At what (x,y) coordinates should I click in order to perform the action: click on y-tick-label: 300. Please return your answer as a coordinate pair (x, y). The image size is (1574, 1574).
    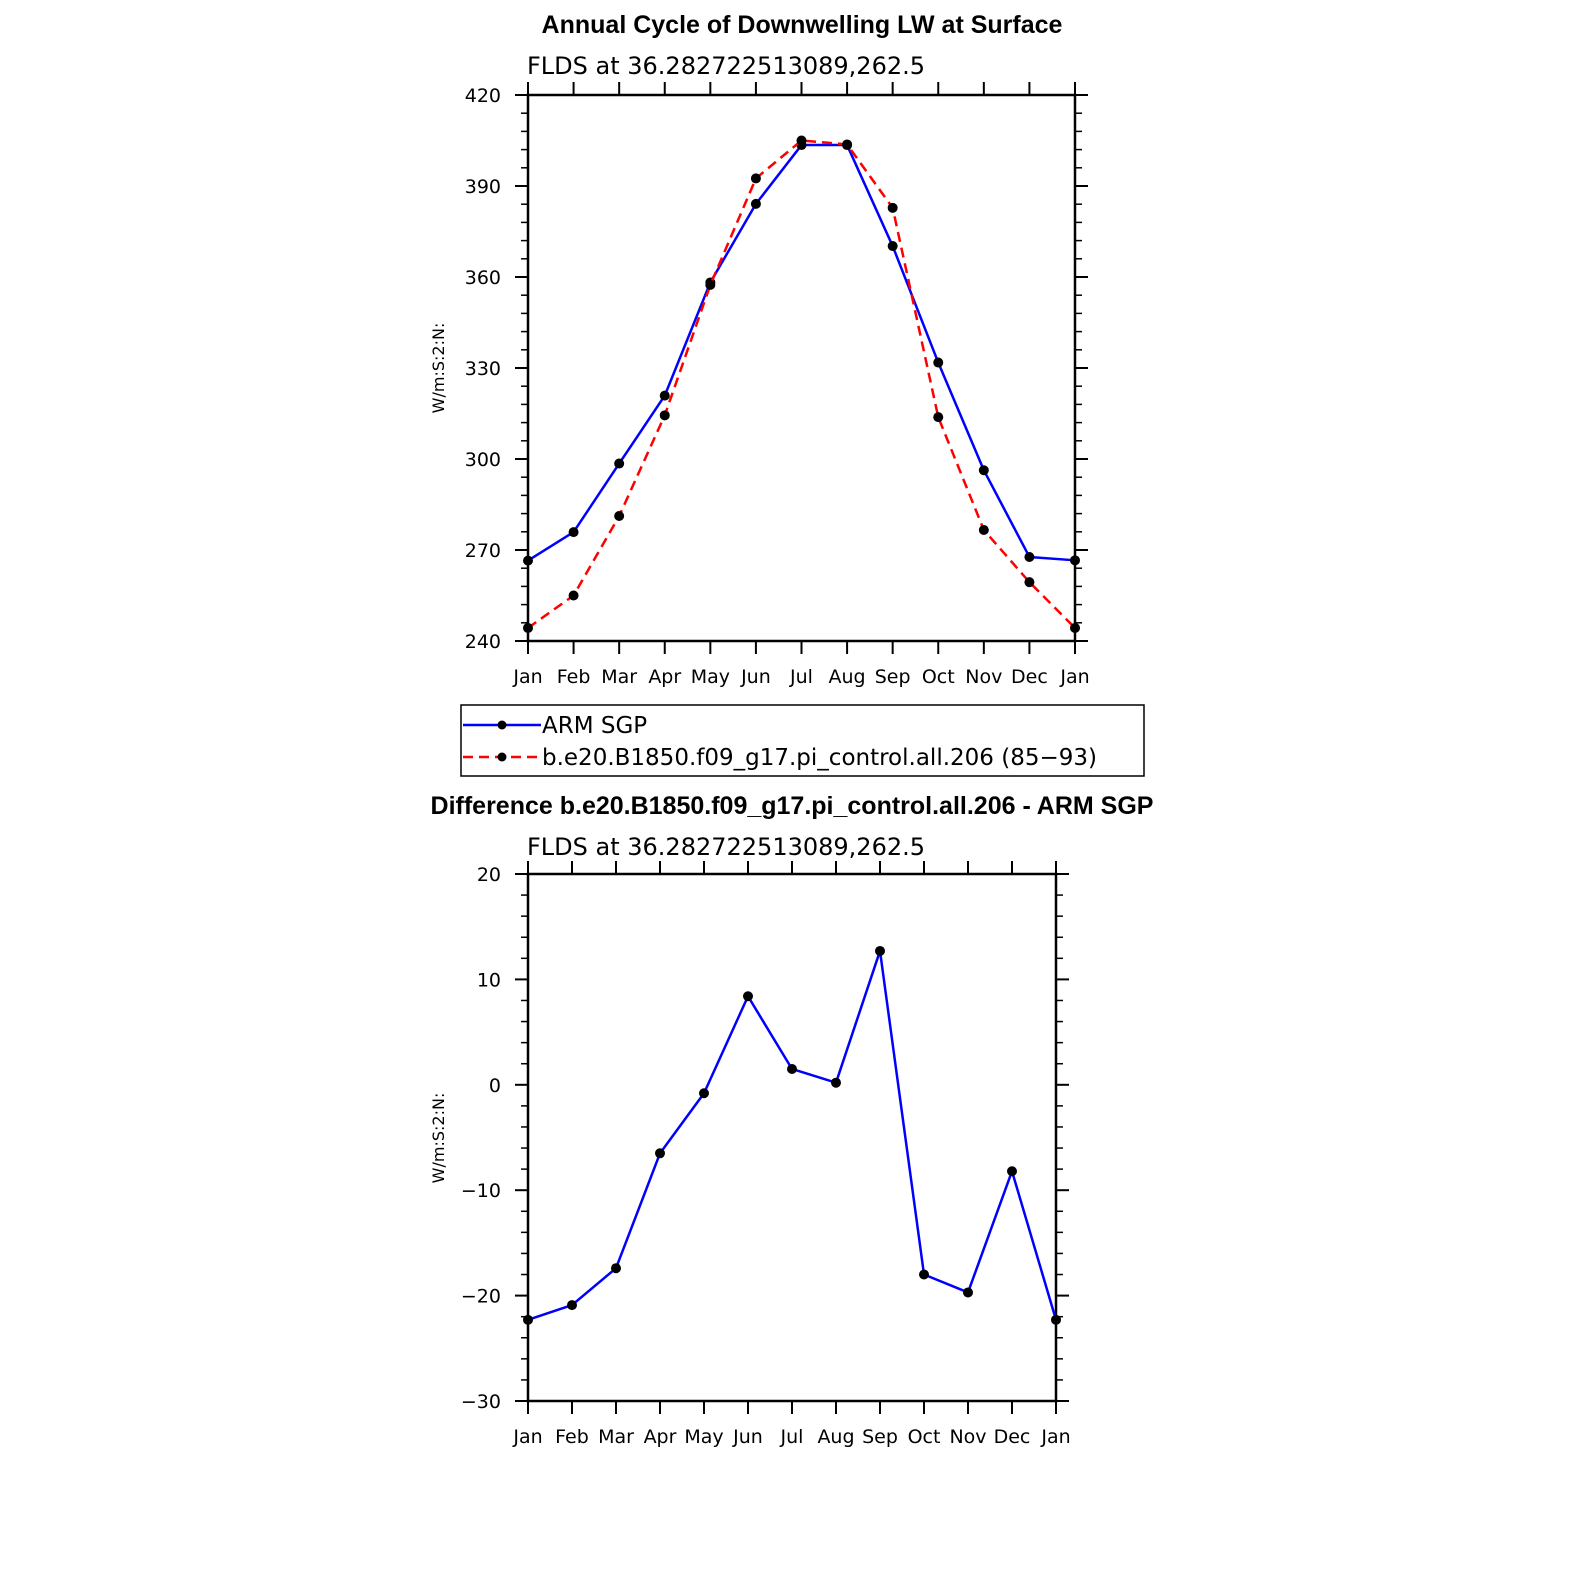
    Looking at the image, I should click on (483, 460).